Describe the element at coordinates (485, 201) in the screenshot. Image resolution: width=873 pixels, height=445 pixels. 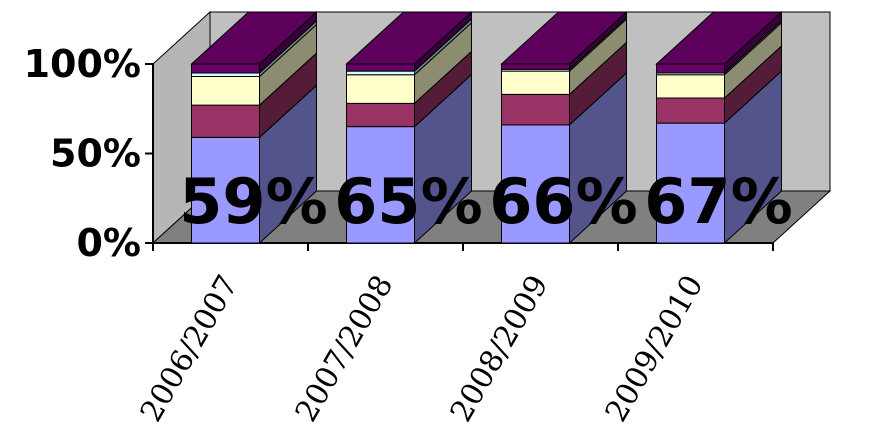
I see `data-labels: 59% 65% 66% 67%` at that location.